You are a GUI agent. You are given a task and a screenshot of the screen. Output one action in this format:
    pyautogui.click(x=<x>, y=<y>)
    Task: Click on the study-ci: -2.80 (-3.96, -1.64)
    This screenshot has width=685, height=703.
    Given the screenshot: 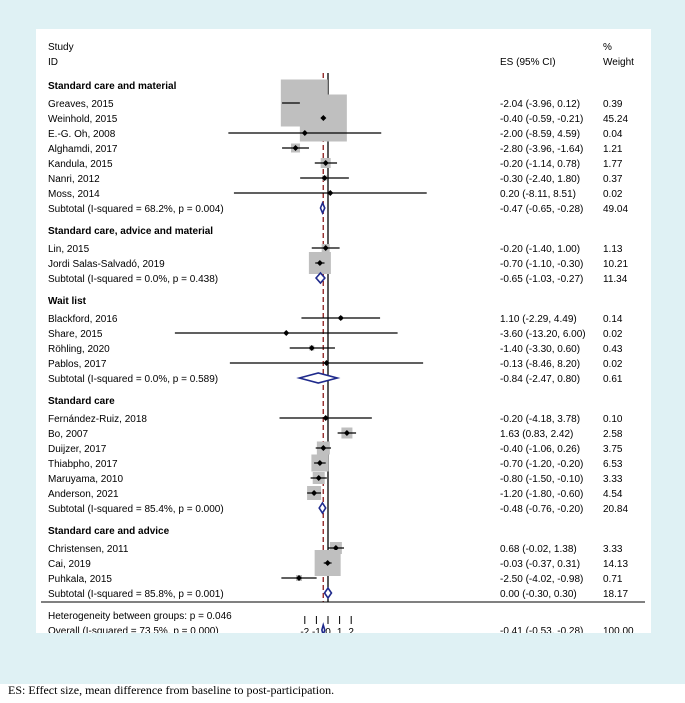 What is the action you would take?
    pyautogui.click(x=541, y=149)
    